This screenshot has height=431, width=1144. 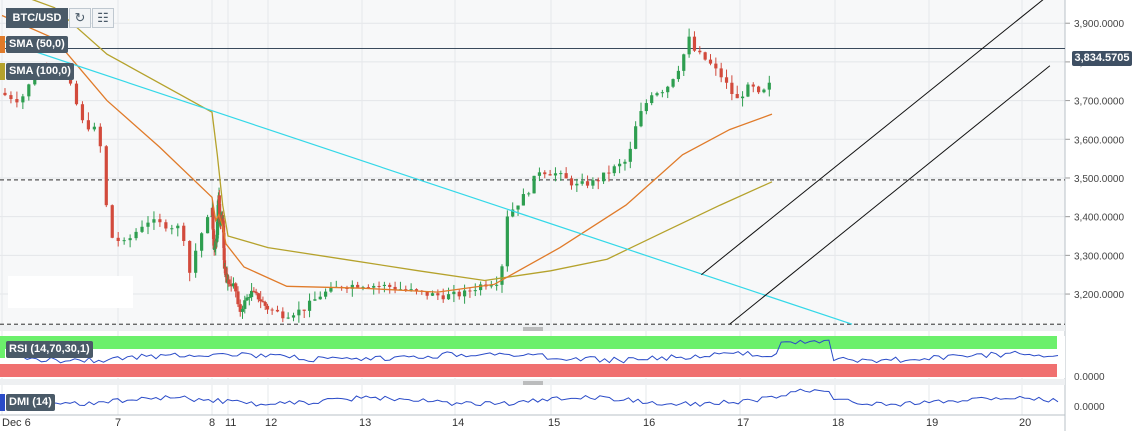 What do you see at coordinates (2, 402) in the screenshot?
I see `dmi-swatch` at bounding box center [2, 402].